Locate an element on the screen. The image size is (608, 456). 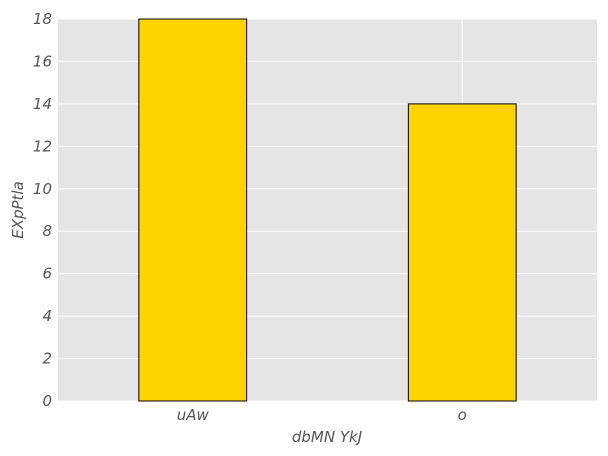
y-tick-label: 16 is located at coordinates (42, 61).